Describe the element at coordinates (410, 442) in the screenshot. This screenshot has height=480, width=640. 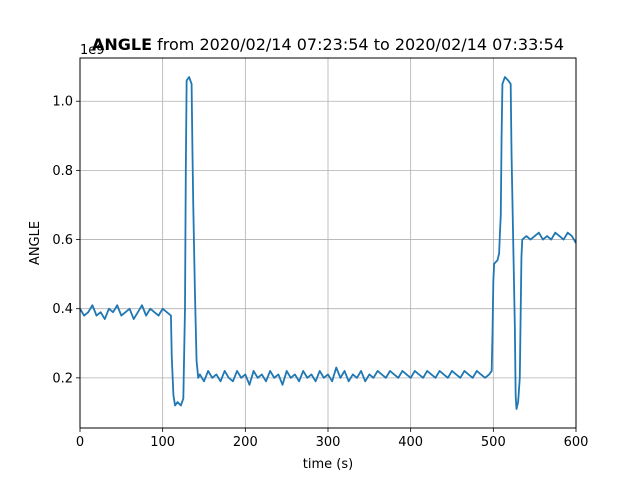
I see `x-tick-label: 400` at that location.